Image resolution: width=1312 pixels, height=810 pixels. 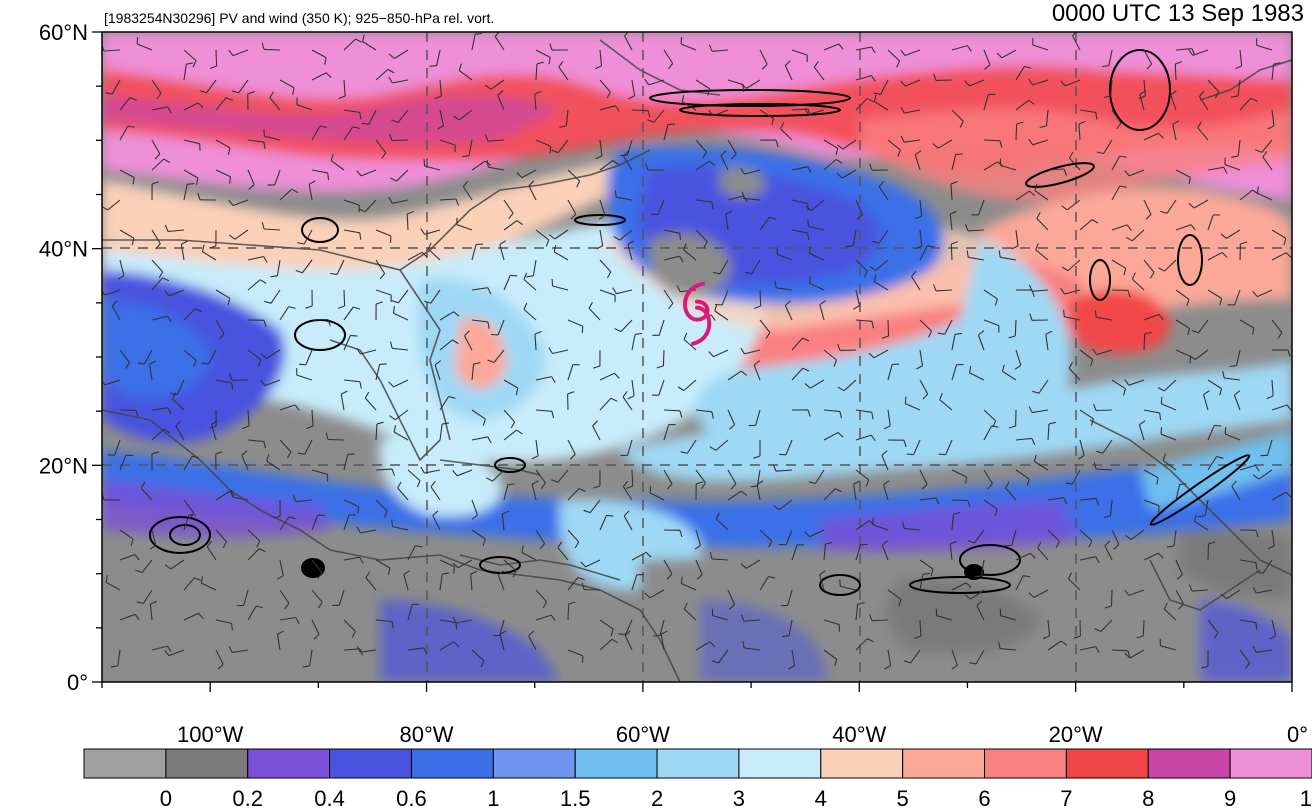 What do you see at coordinates (63, 32) in the screenshot?
I see `lat-label: 60°N` at bounding box center [63, 32].